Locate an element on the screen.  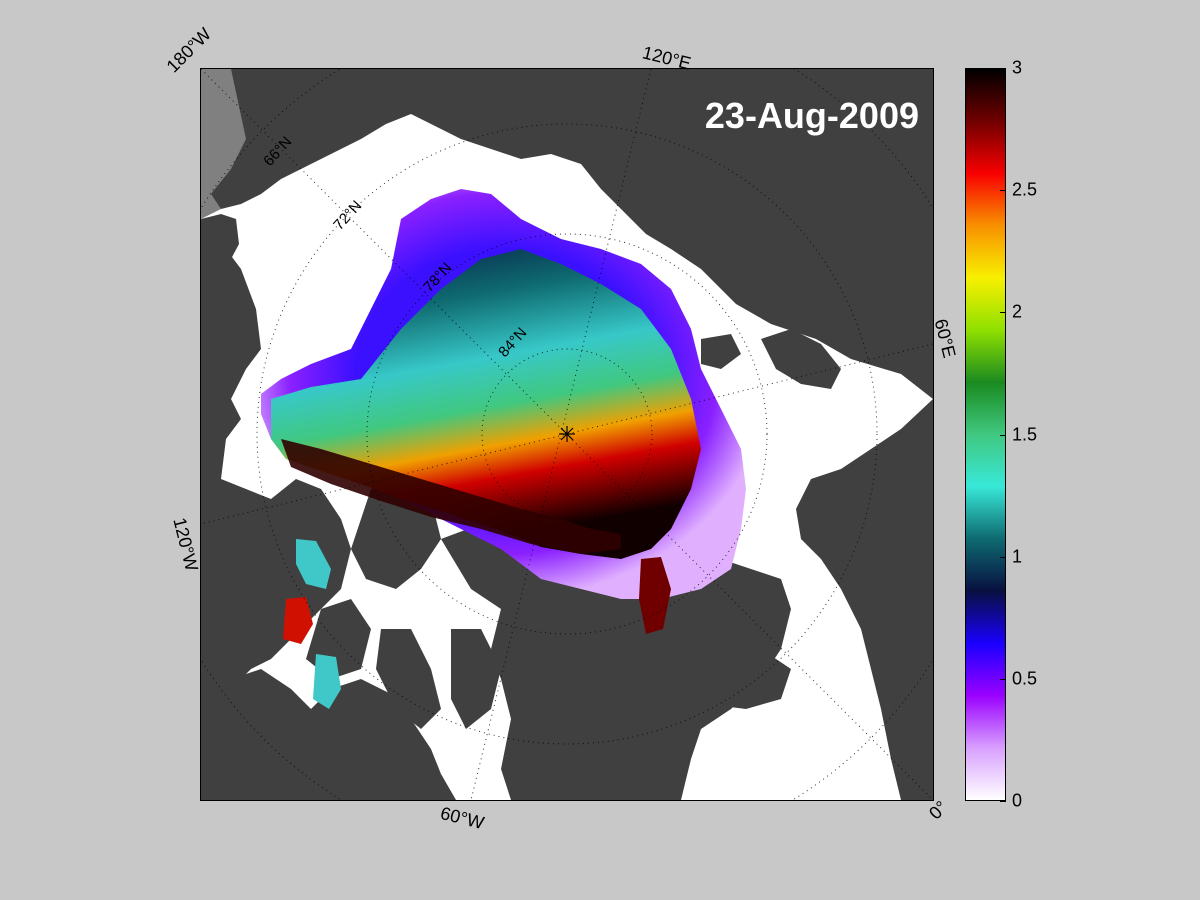
lon-label-60e: 60°E is located at coordinates (945, 338).